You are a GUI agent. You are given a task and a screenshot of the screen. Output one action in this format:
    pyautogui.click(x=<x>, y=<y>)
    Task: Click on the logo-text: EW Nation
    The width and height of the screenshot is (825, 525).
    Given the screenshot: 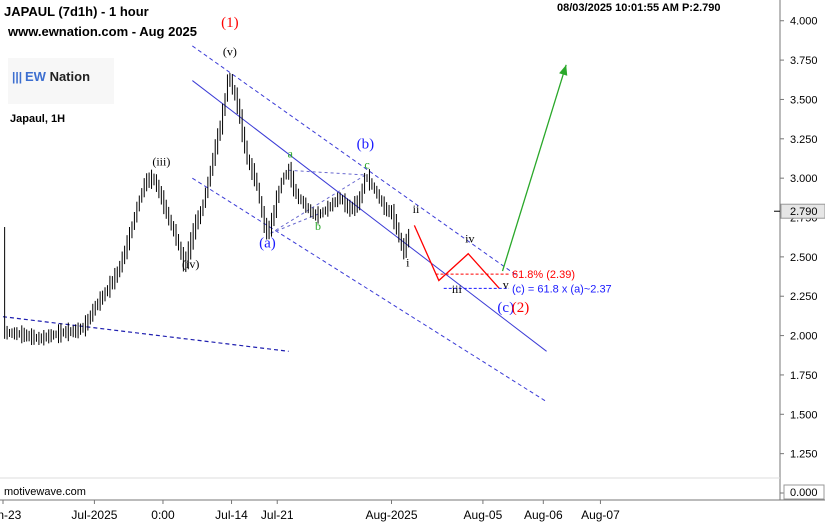 What is the action you would take?
    pyautogui.click(x=57, y=76)
    